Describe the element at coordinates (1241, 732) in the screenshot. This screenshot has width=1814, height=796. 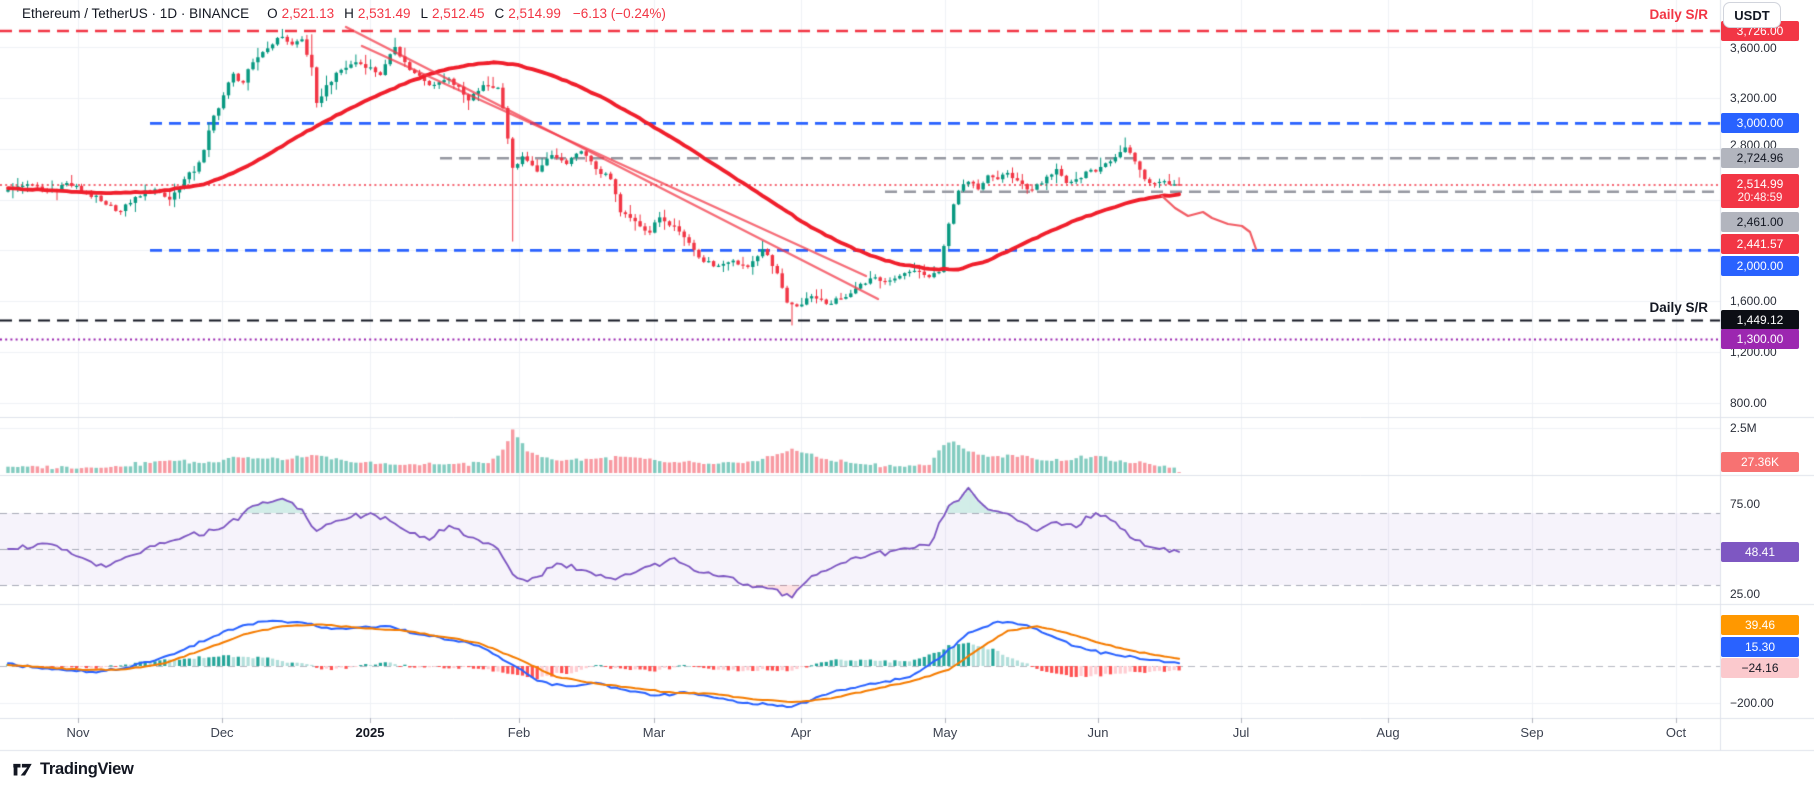
I see `time-axis-label: Jul` at that location.